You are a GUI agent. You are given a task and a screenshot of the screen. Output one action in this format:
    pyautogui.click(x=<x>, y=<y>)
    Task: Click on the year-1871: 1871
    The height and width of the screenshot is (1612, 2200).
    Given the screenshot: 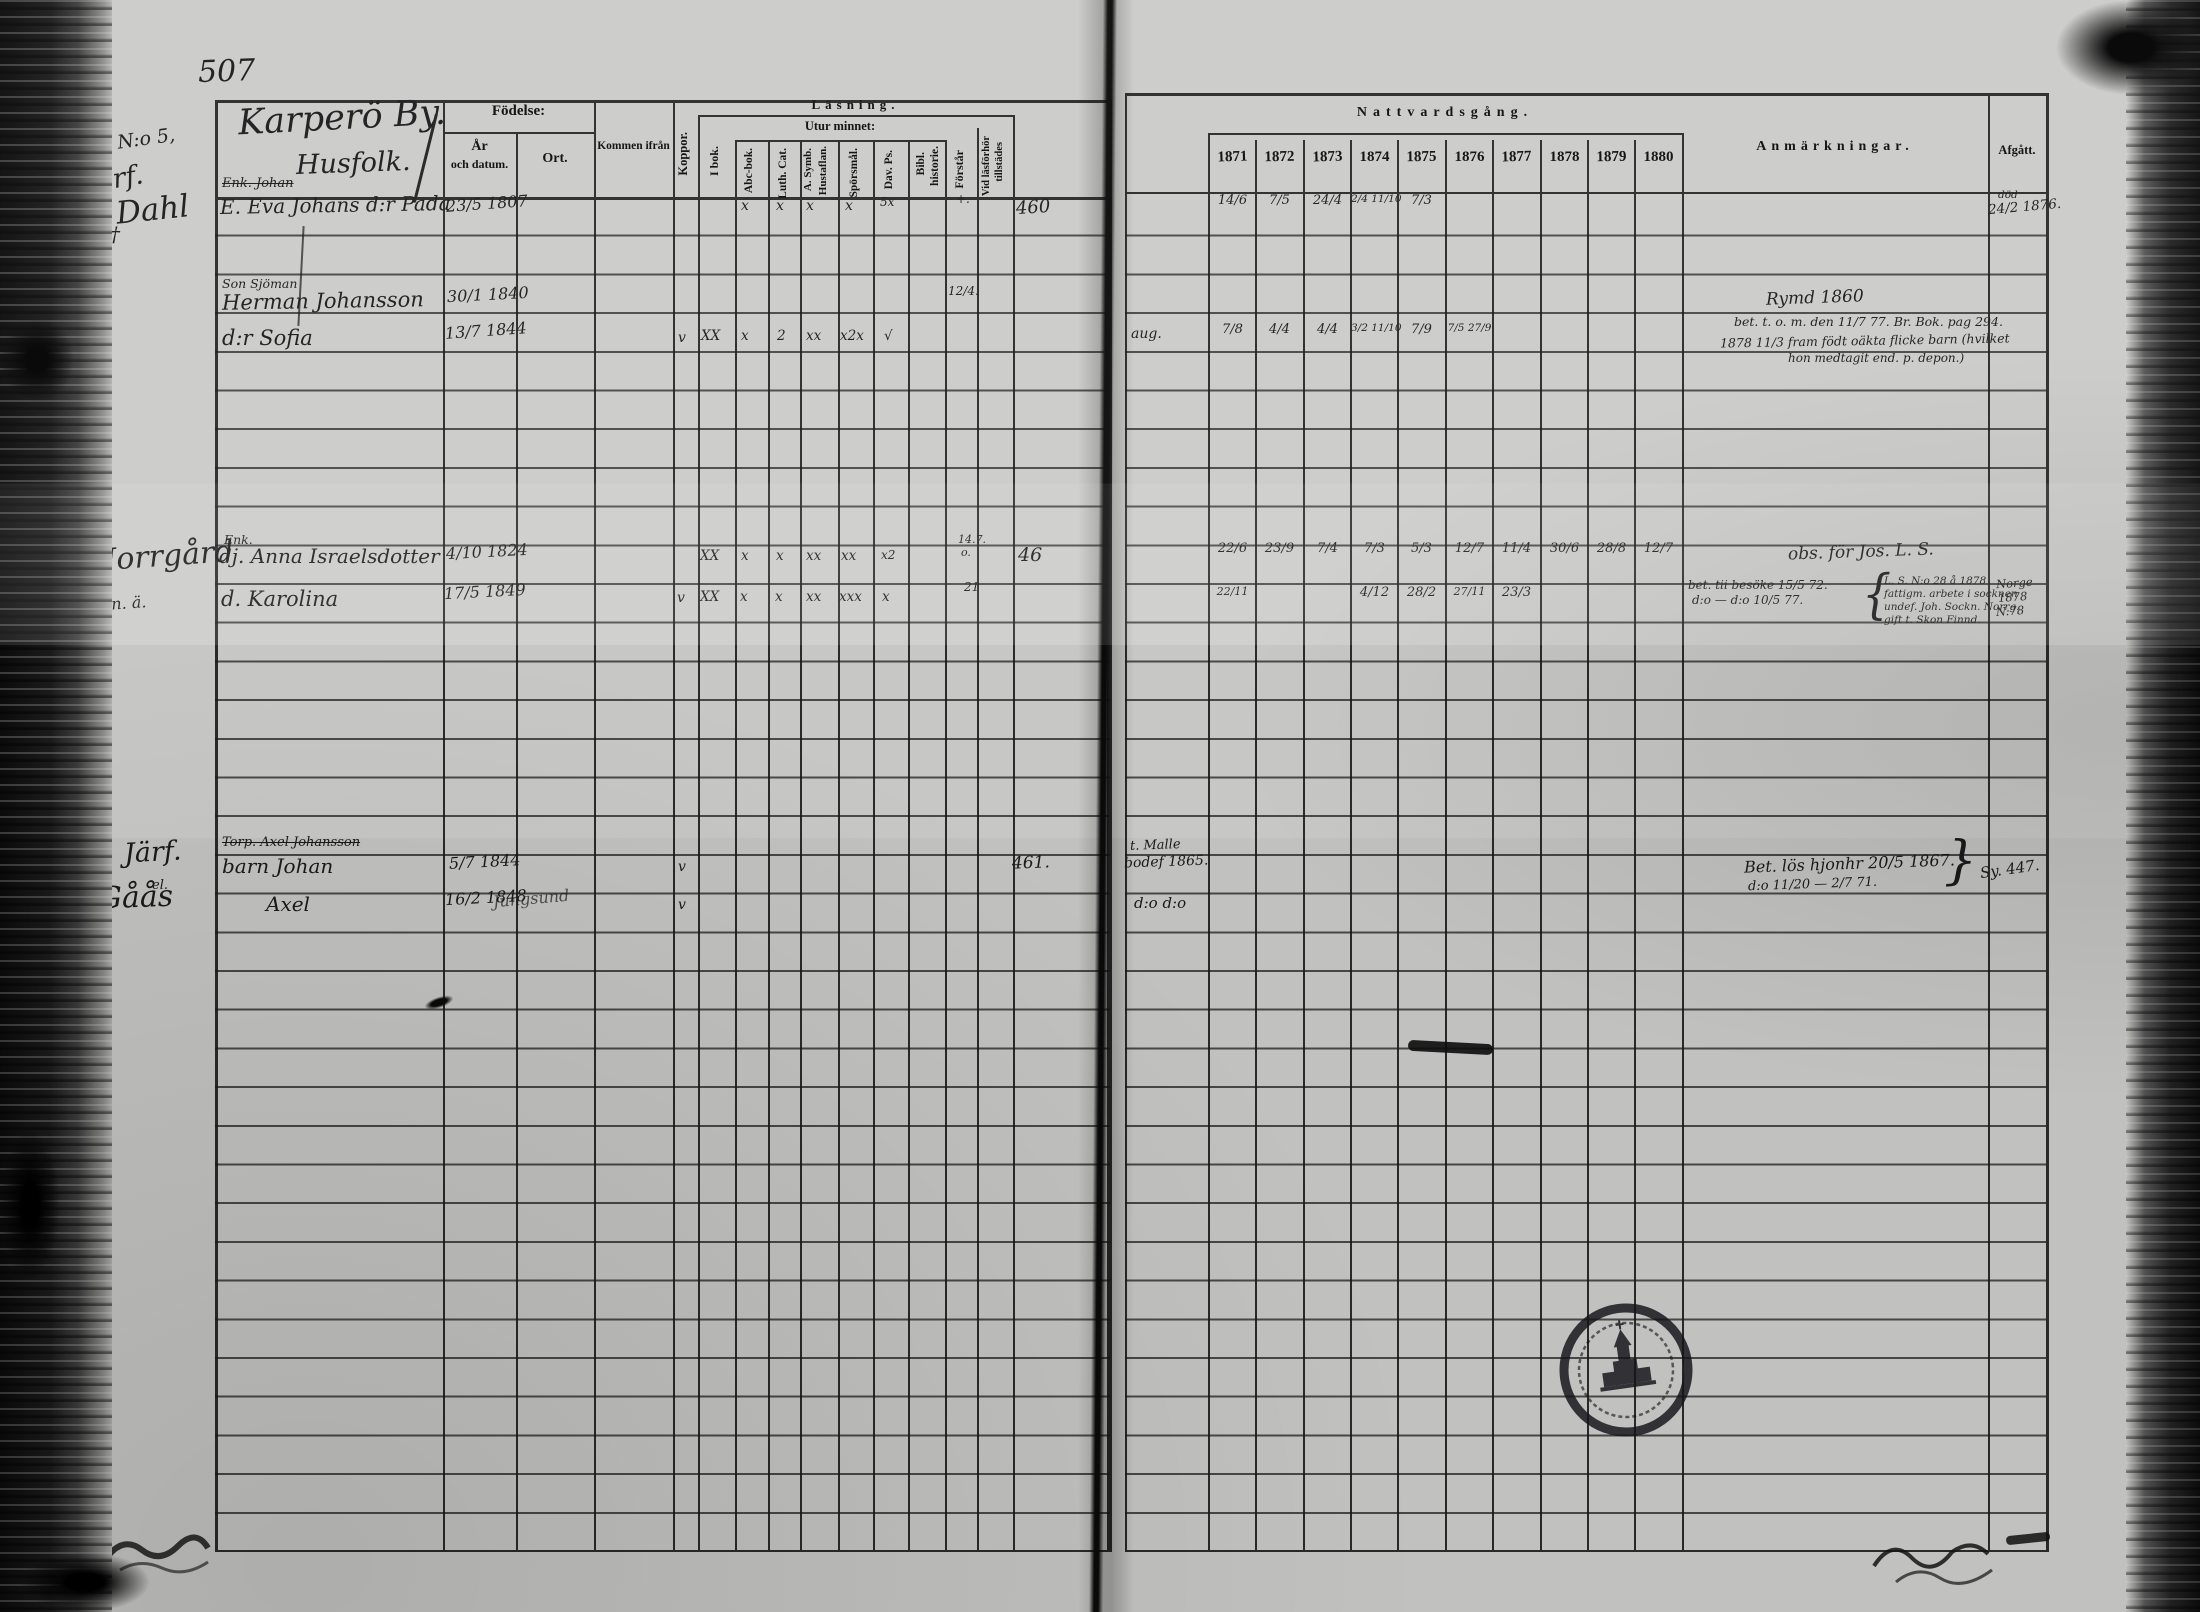 What is the action you would take?
    pyautogui.click(x=1232, y=157)
    